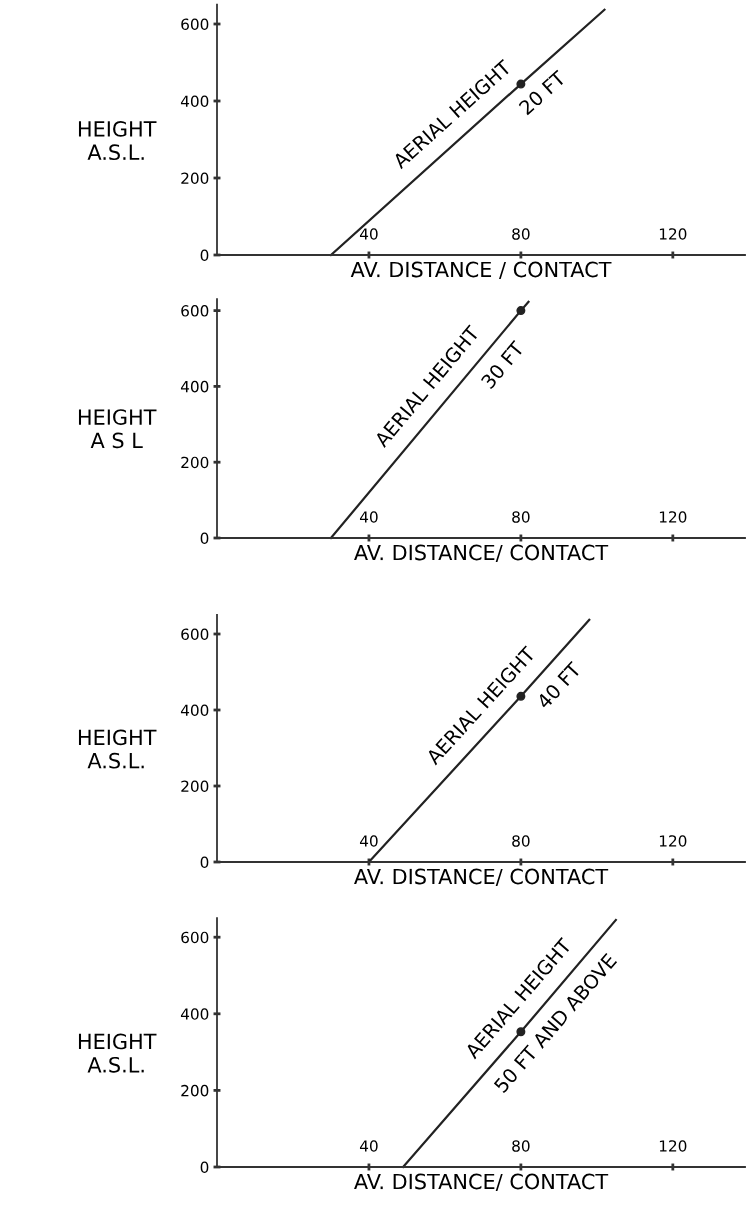 The image size is (749, 1206). What do you see at coordinates (481, 270) in the screenshot?
I see `x-axis-title: AV. DISTANCE / CONTACT` at bounding box center [481, 270].